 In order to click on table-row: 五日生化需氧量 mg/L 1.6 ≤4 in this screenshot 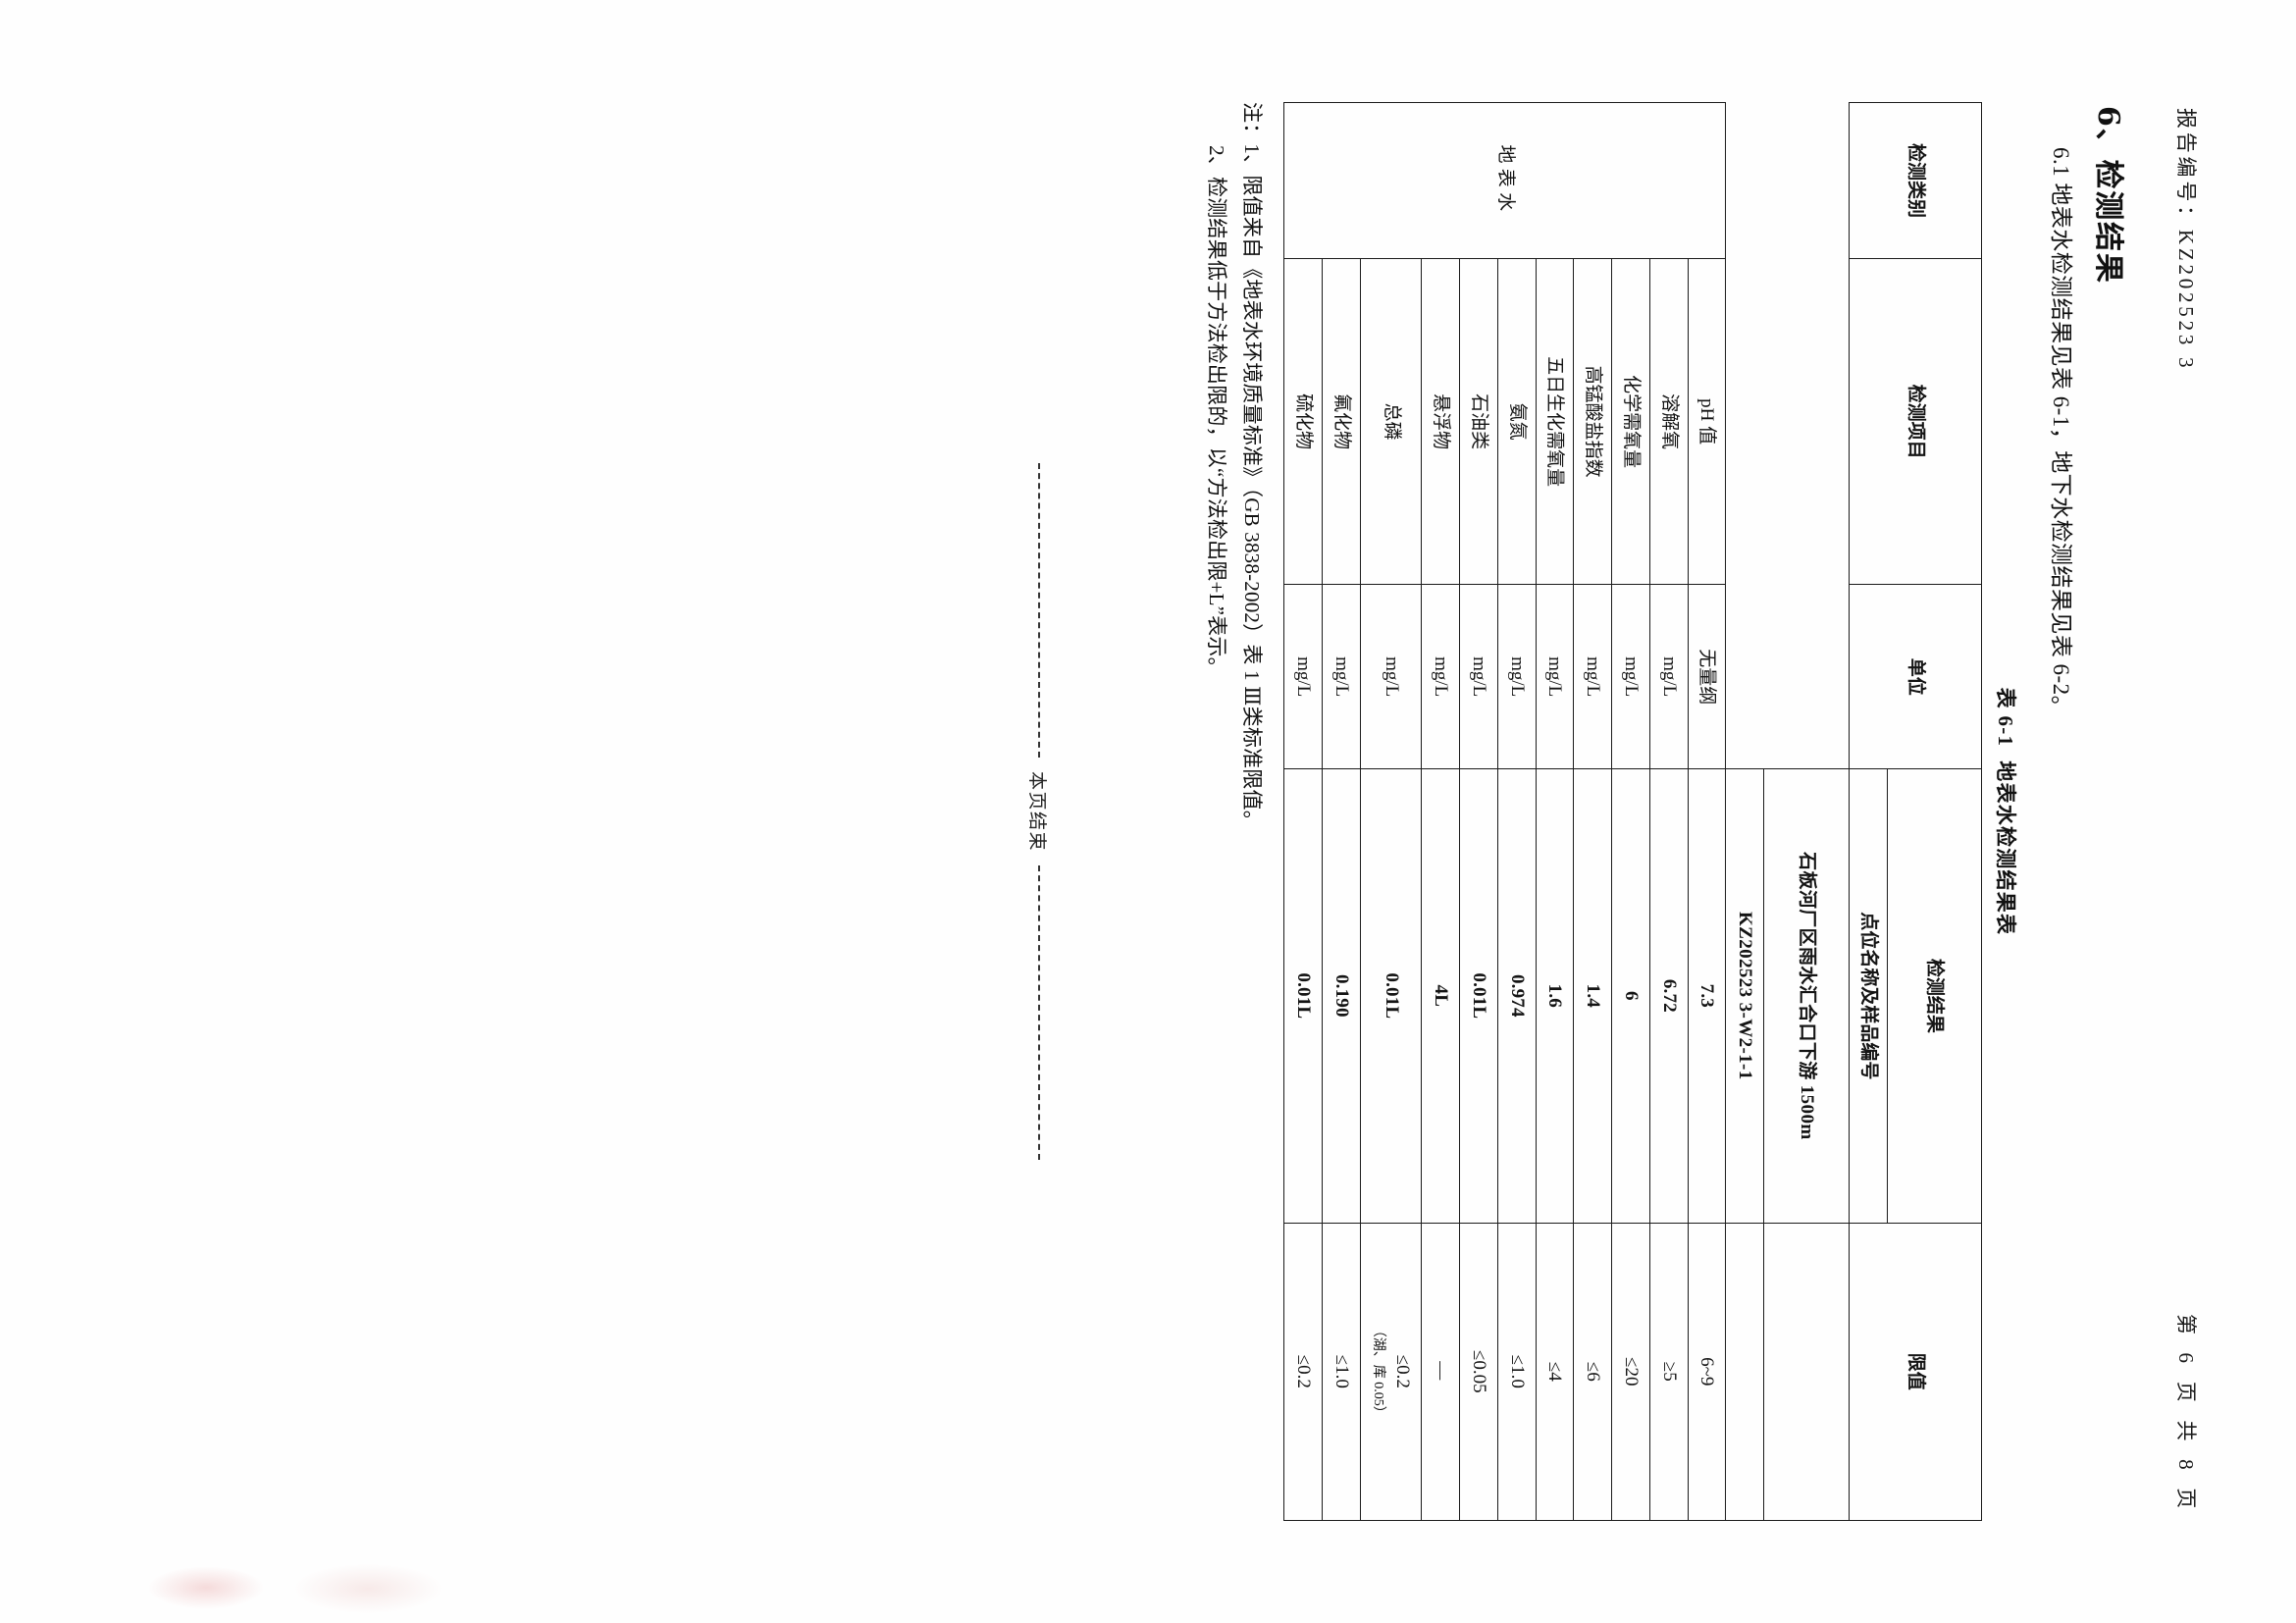, I will do `click(1555, 812)`.